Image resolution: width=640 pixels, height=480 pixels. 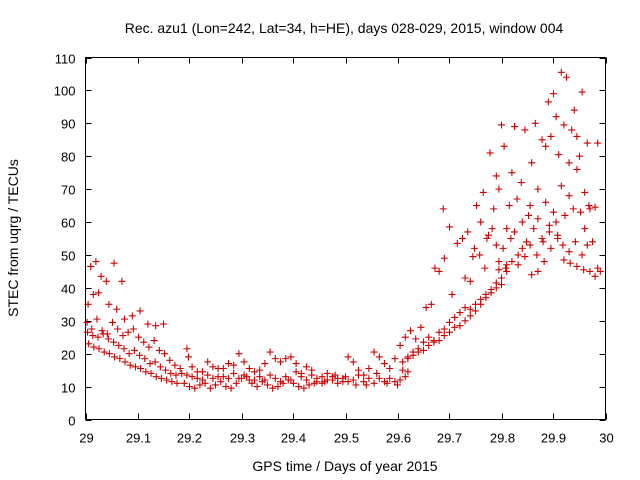 What do you see at coordinates (68, 322) in the screenshot?
I see `y-tick-label: 30` at bounding box center [68, 322].